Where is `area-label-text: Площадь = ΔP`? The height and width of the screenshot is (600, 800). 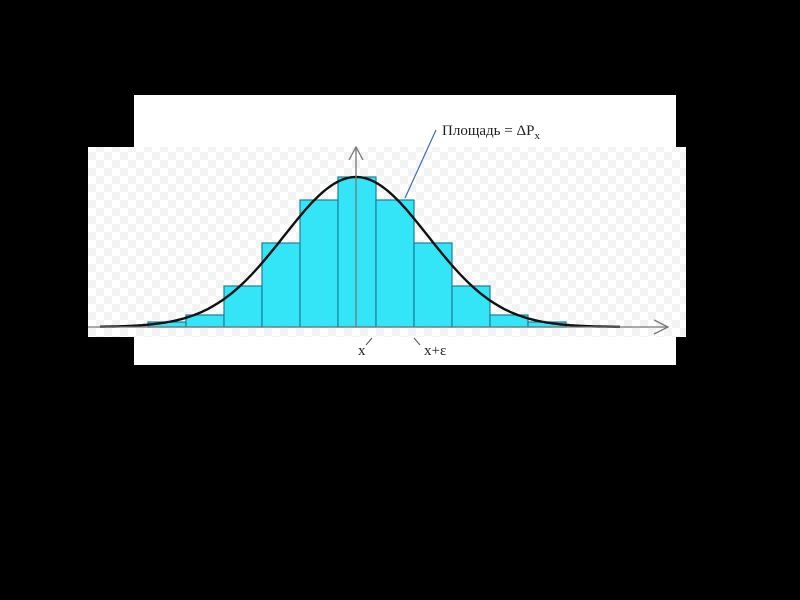
area-label-text: Площадь = ΔP is located at coordinates (488, 131).